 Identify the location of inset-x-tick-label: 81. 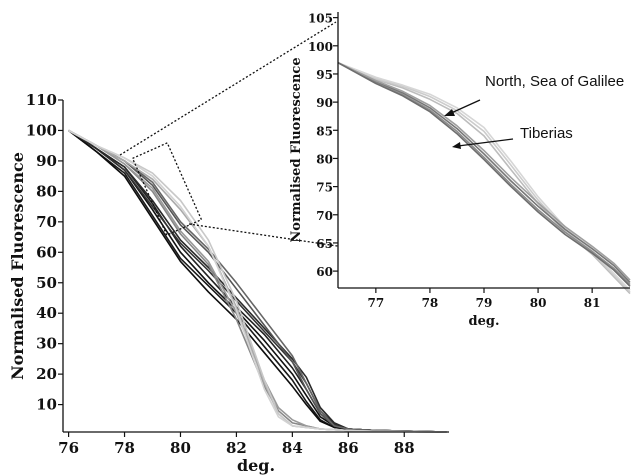
(592, 303).